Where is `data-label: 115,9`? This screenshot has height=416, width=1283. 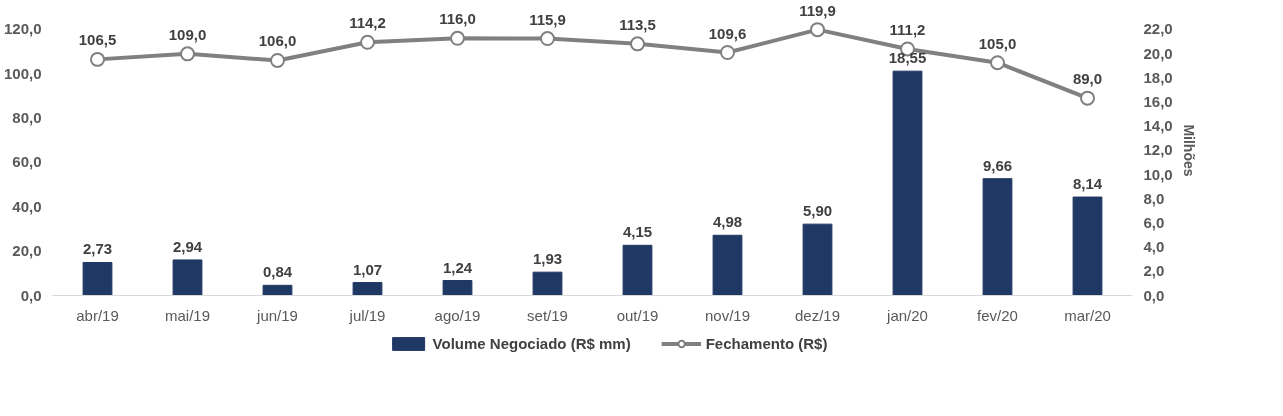 data-label: 115,9 is located at coordinates (547, 19).